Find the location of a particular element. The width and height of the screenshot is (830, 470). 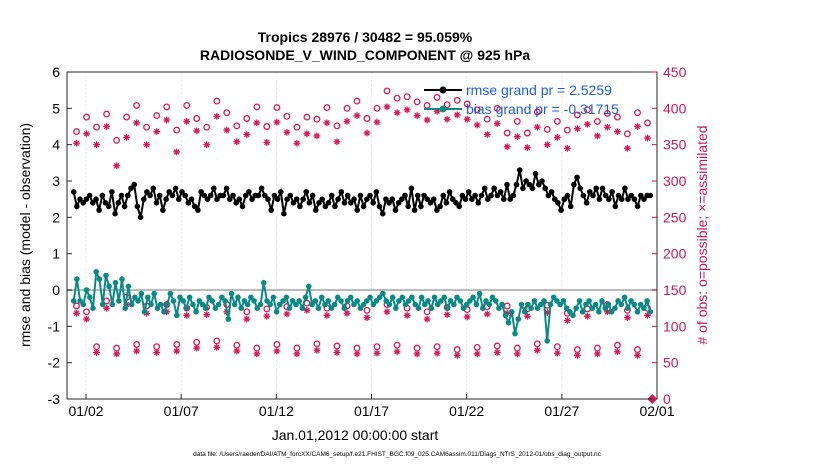

y-tick-label-right: 50 is located at coordinates (671, 363).